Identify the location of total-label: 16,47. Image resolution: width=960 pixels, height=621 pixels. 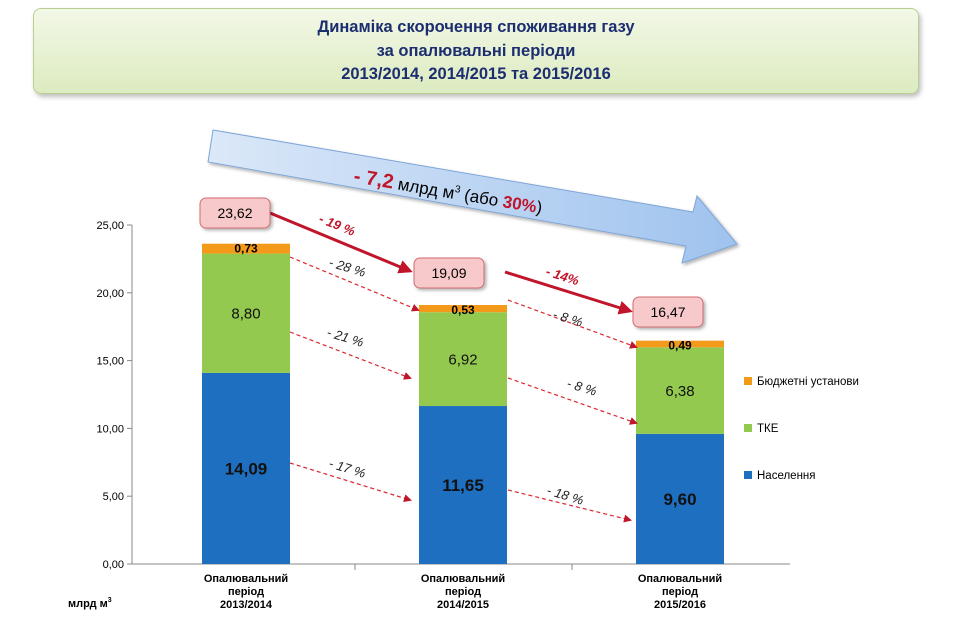
(667, 312).